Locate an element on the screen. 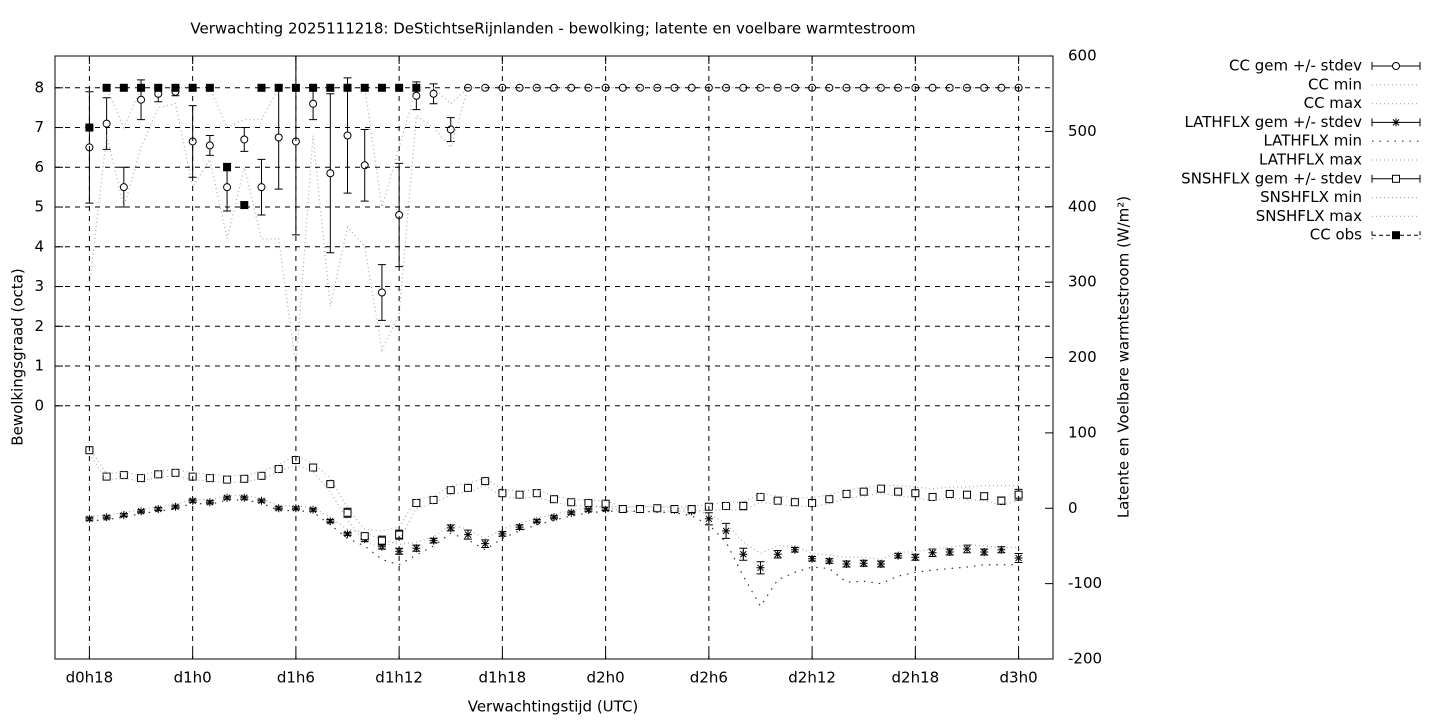  legend-label: LATHFLX gem +/- stdev is located at coordinates (1273, 122).